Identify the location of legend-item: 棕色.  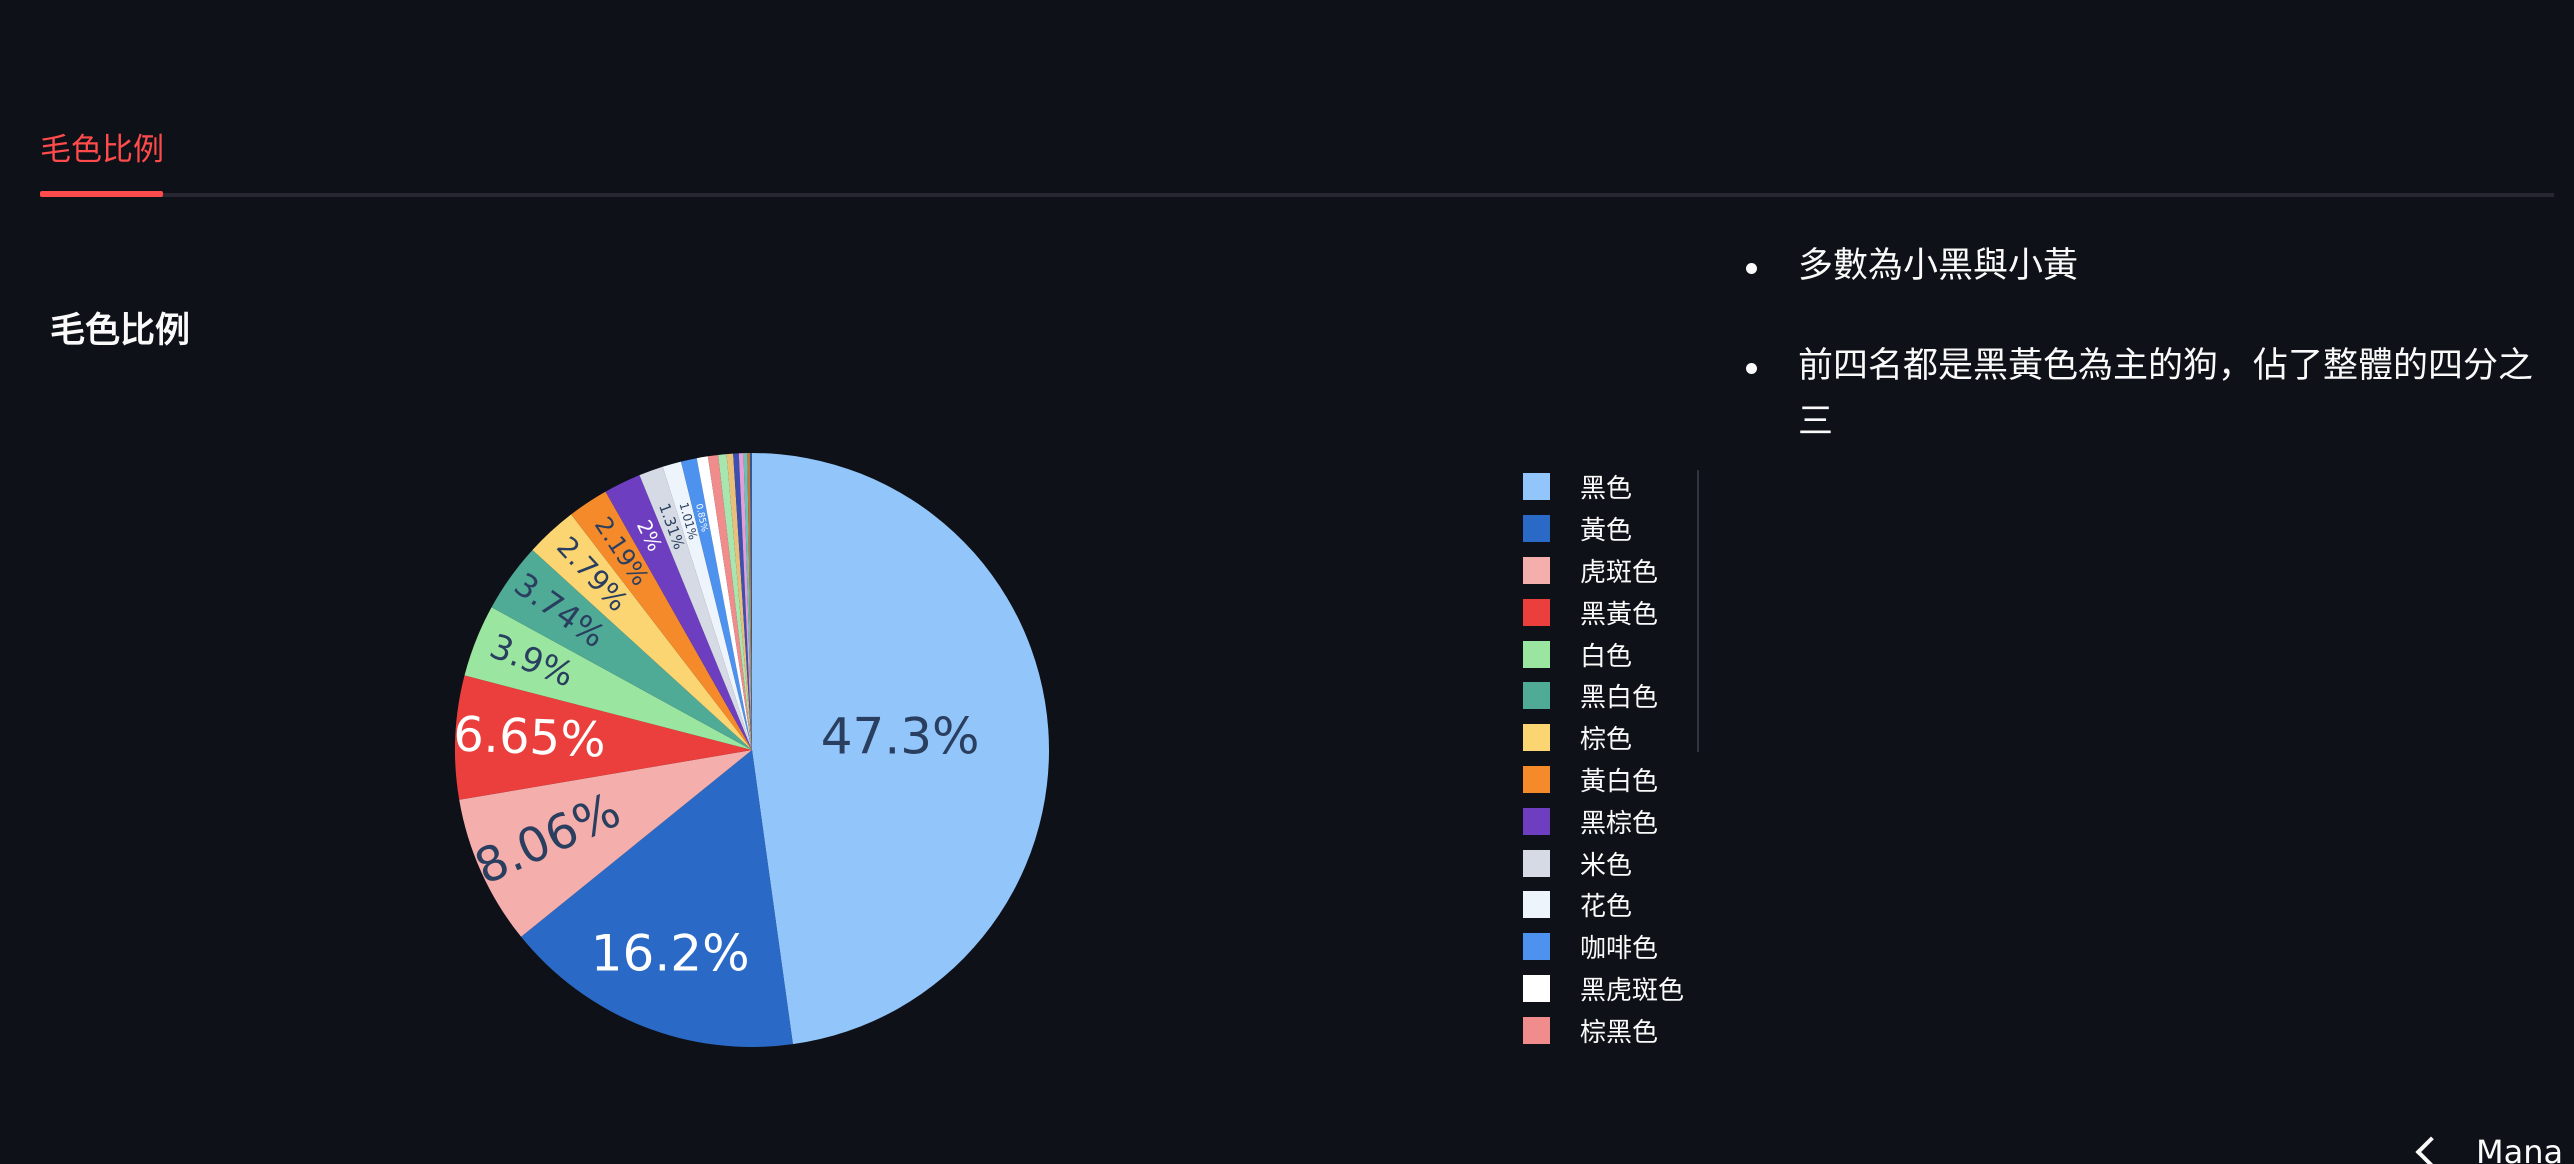
(1603, 738).